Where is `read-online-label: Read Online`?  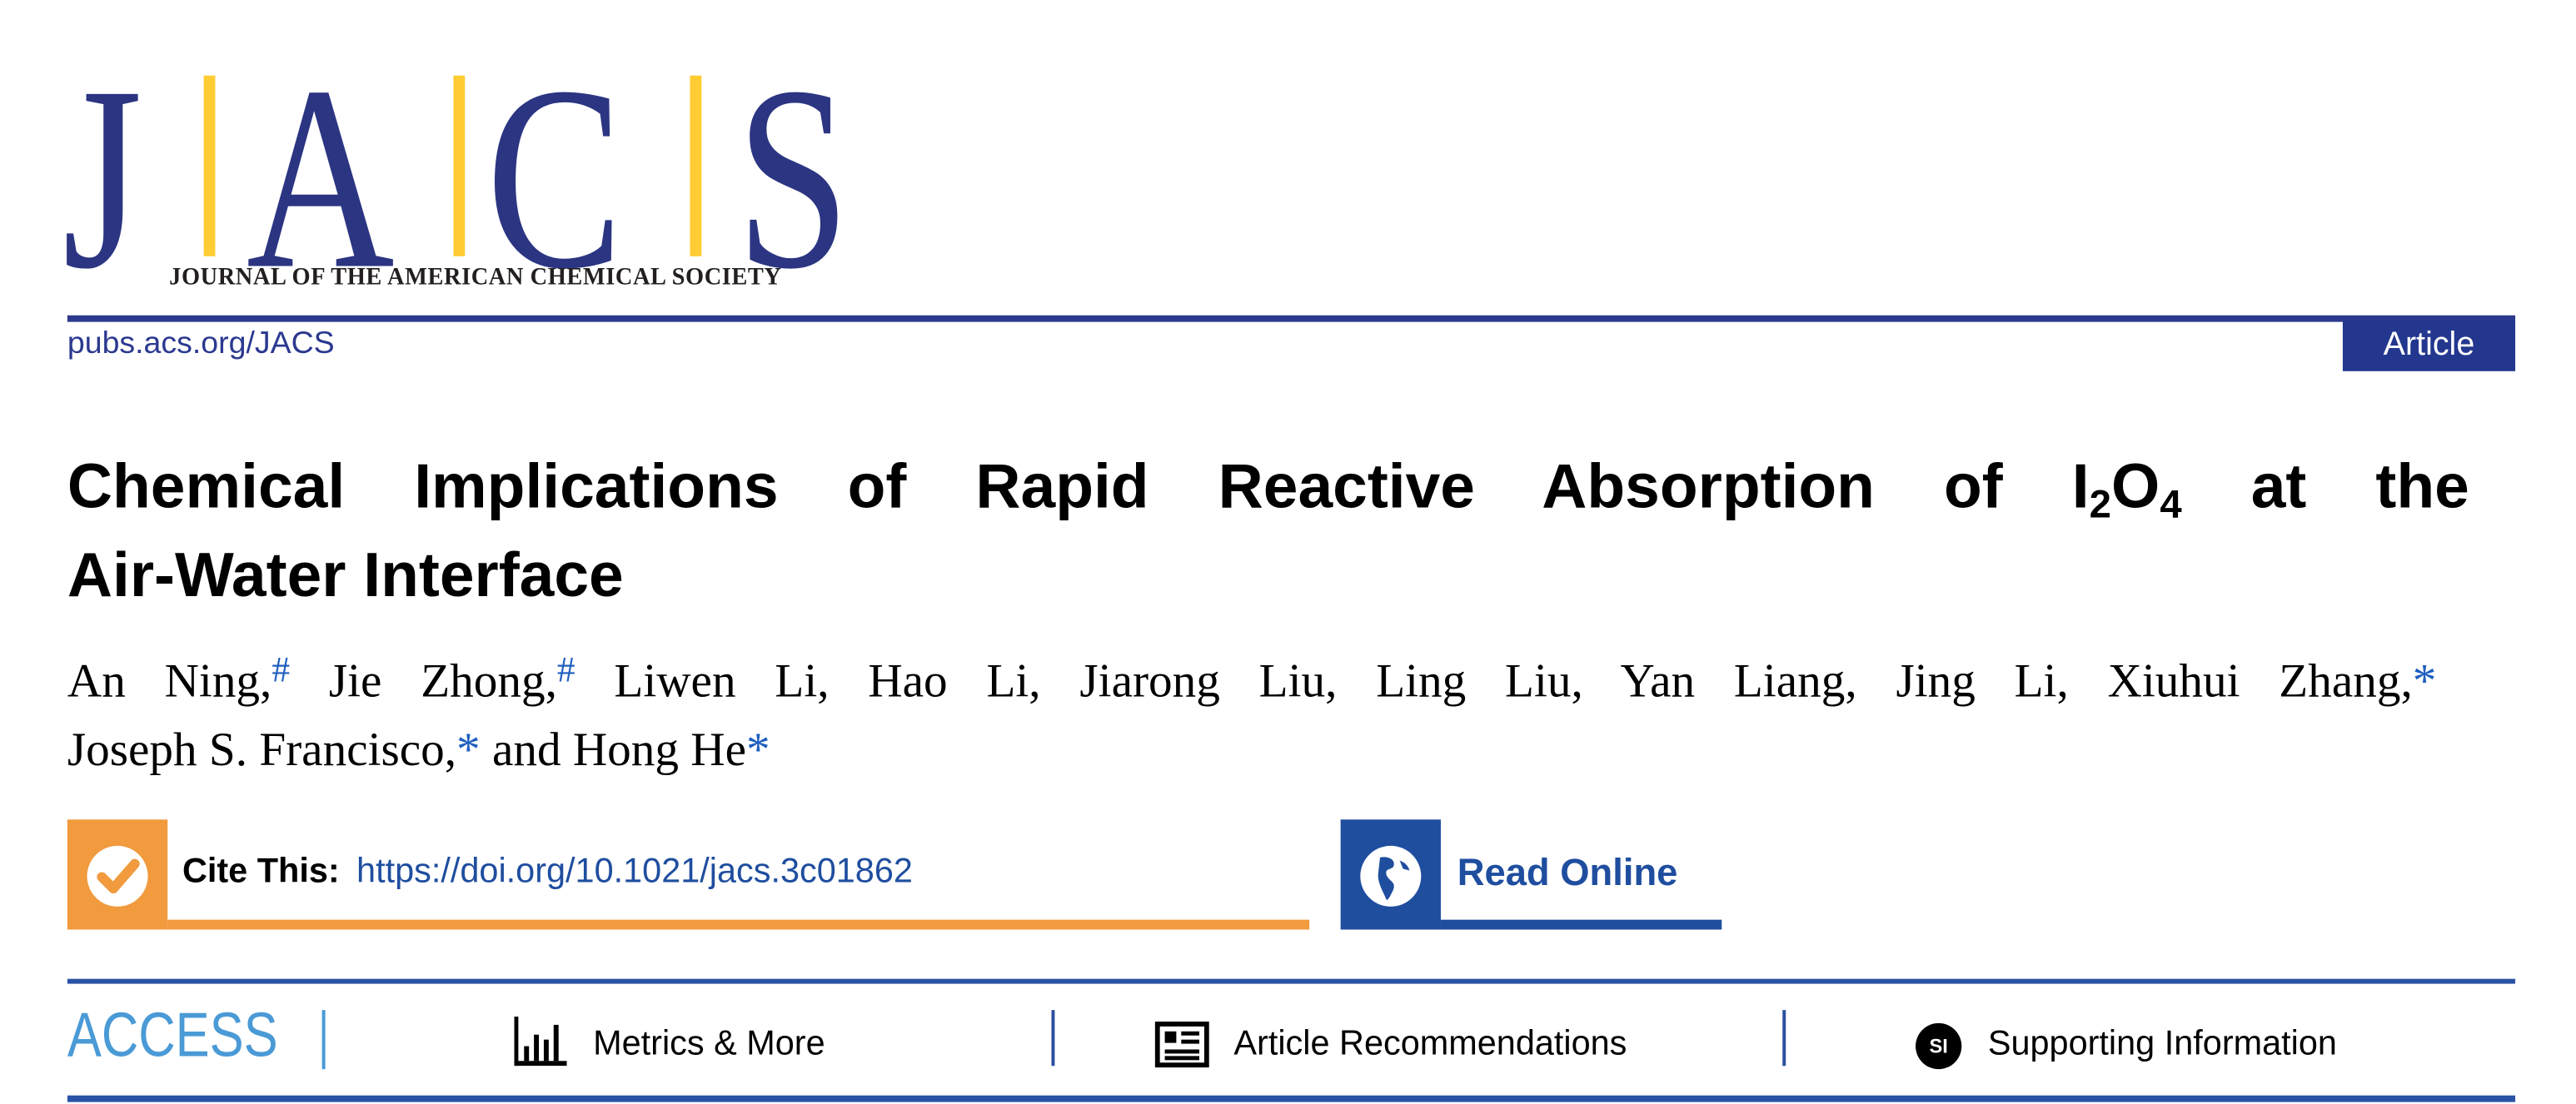 read-online-label: Read Online is located at coordinates (1567, 872).